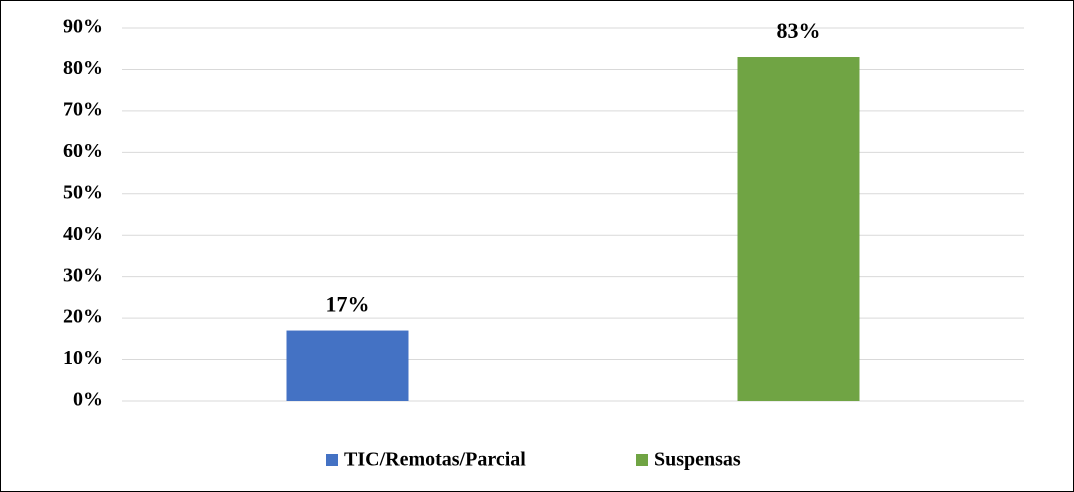 The image size is (1074, 492). Describe the element at coordinates (435, 460) in the screenshot. I see `legend-label: TIC/Remotas/Parcial` at that location.